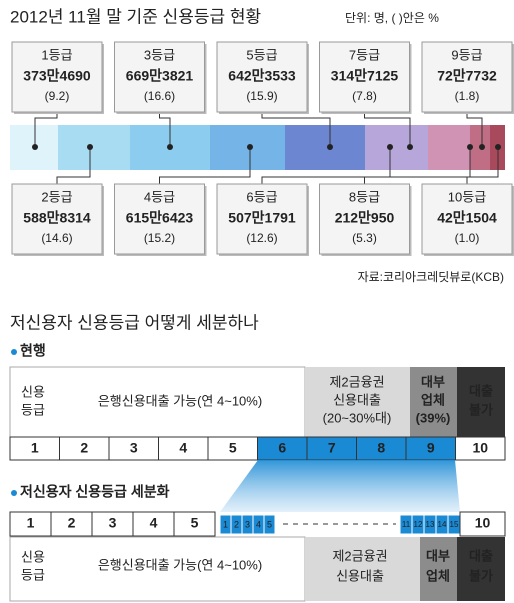  Describe the element at coordinates (364, 96) in the screenshot. I see `grade-pct: (7.8)` at that location.